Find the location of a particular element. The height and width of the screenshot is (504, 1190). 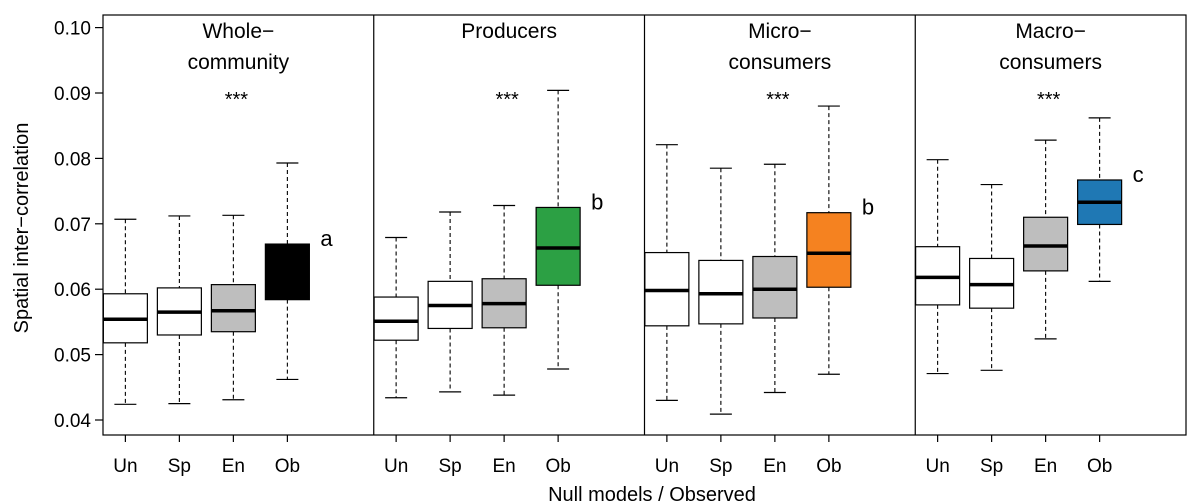

y-tick-label: 0.05 is located at coordinates (72, 356).